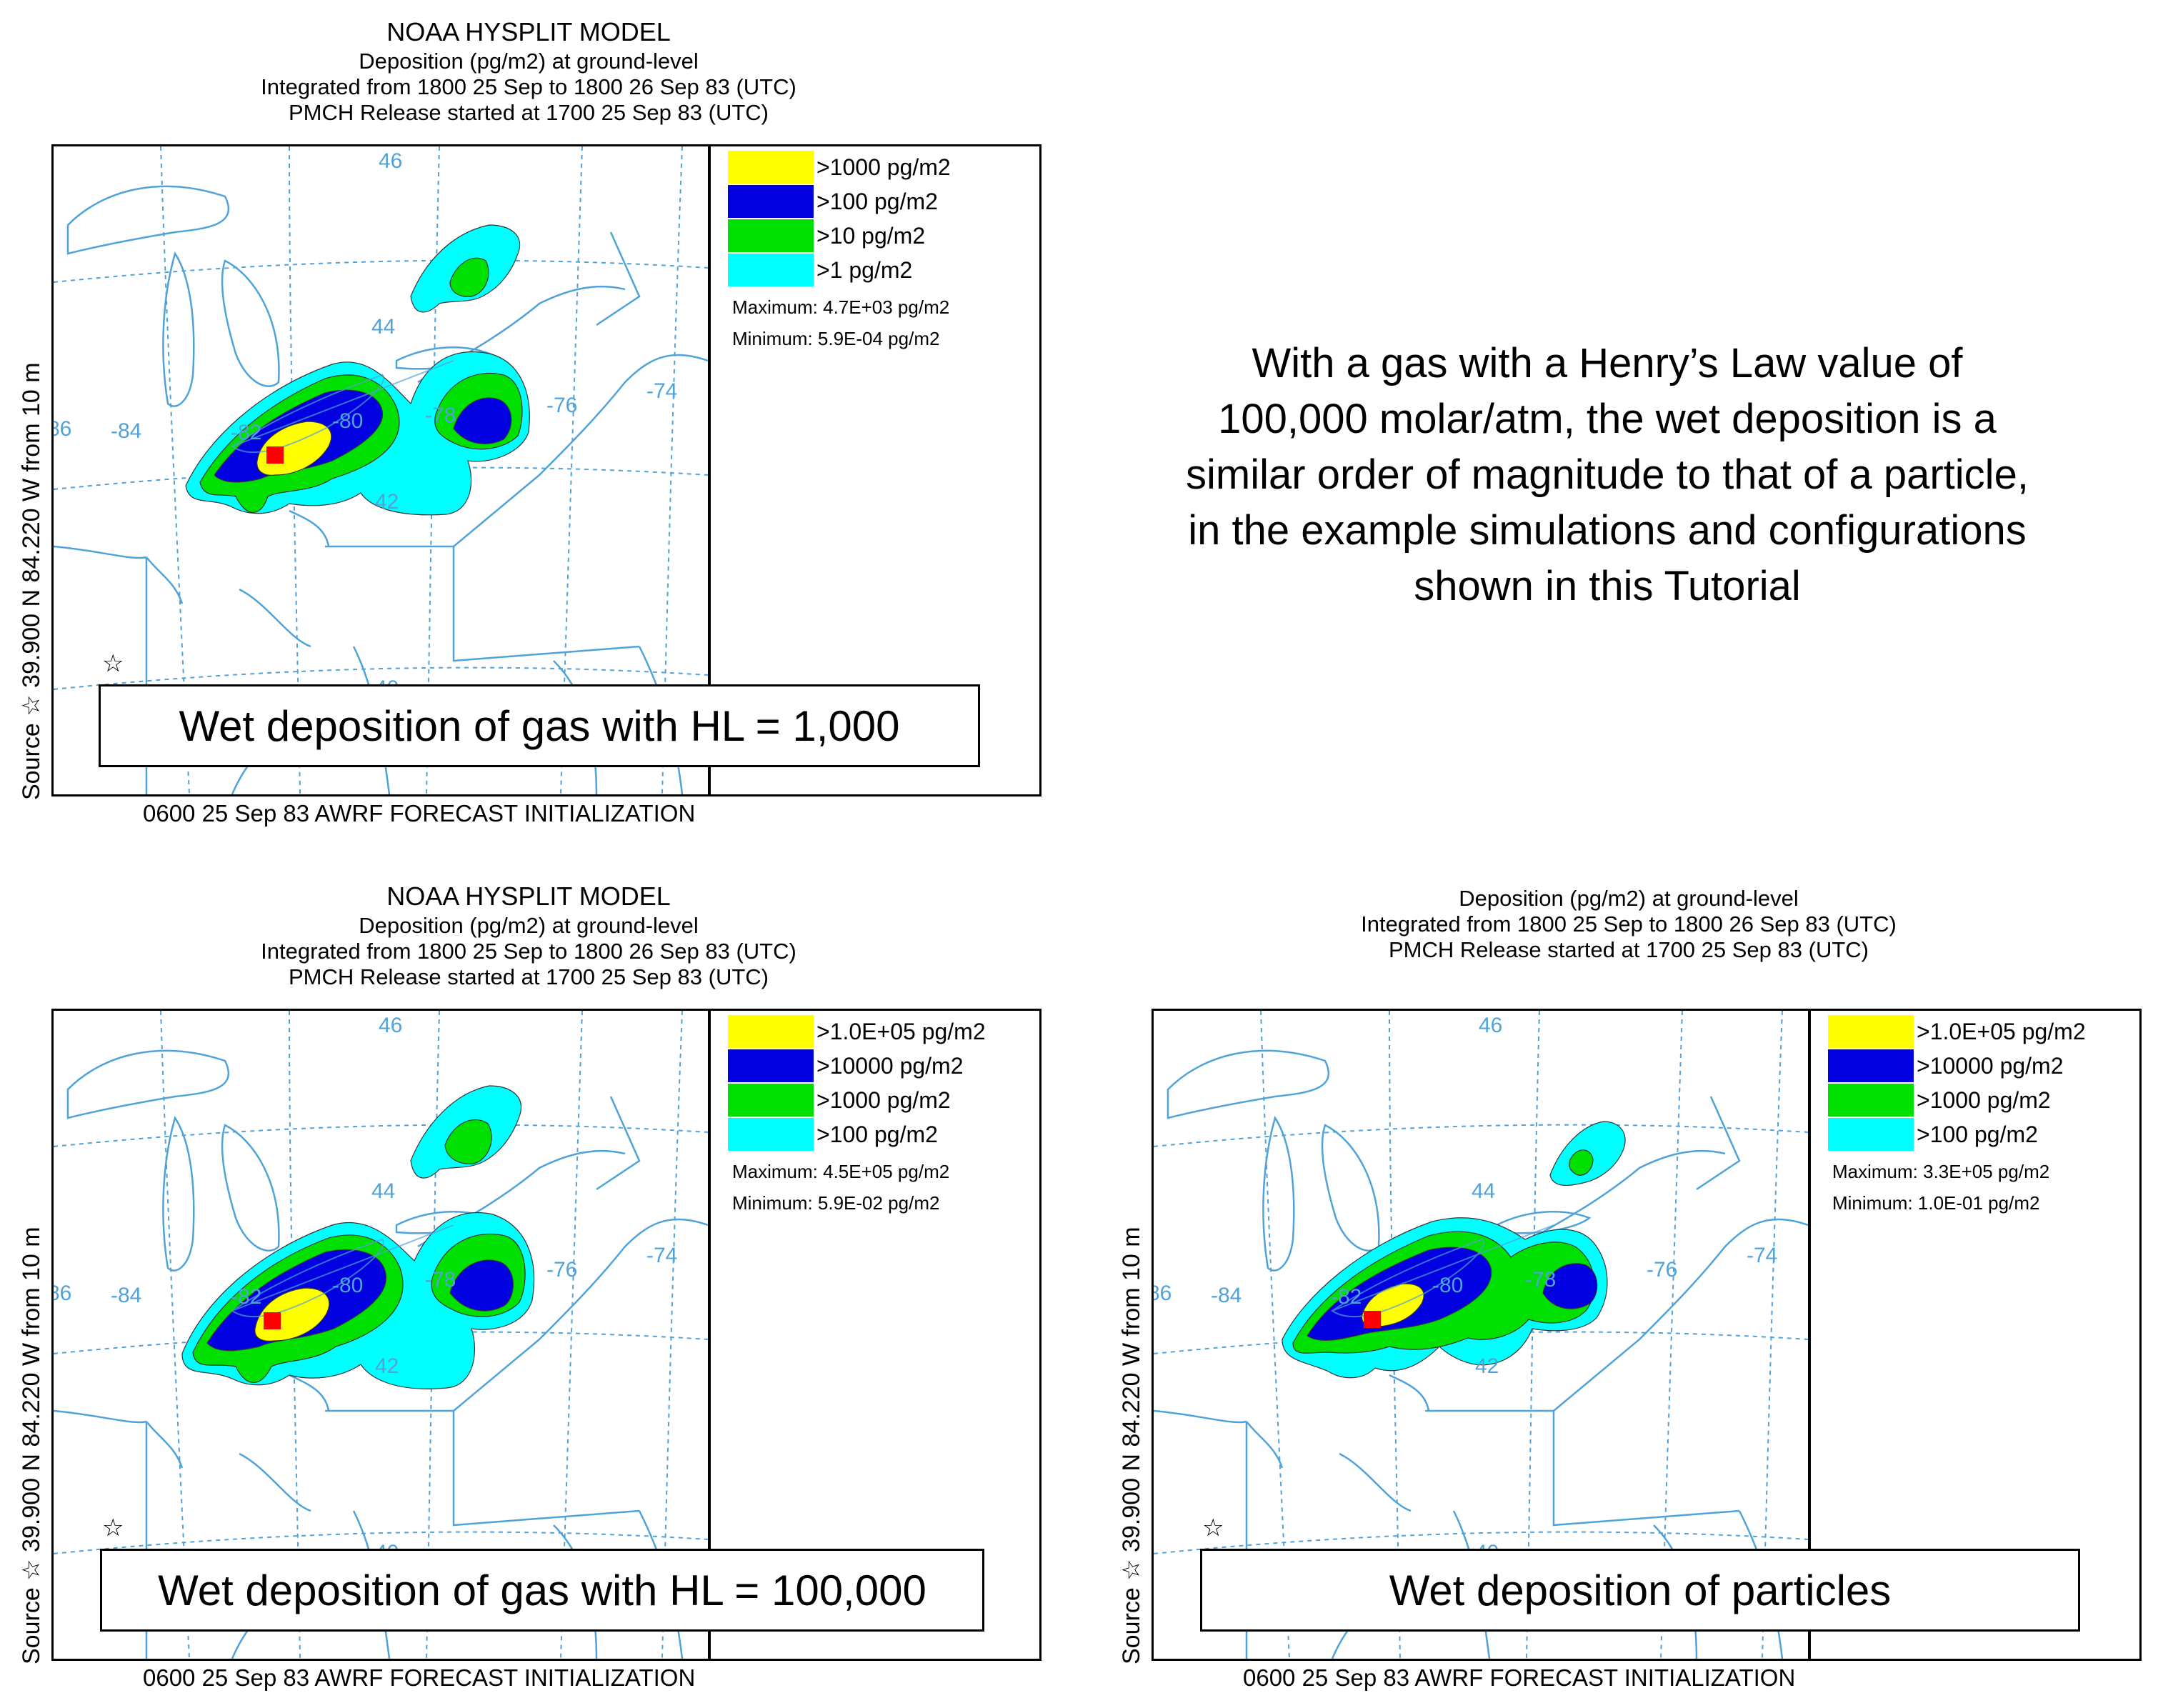  I want to click on legend-label-1: >1000 pg/m2, so click(883, 167).